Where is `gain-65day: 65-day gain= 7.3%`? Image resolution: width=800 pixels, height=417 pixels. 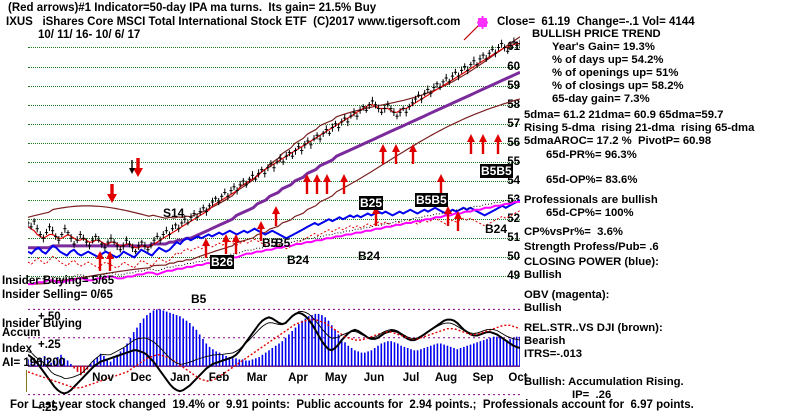
gain-65day: 65-day gain= 7.3% is located at coordinates (601, 99).